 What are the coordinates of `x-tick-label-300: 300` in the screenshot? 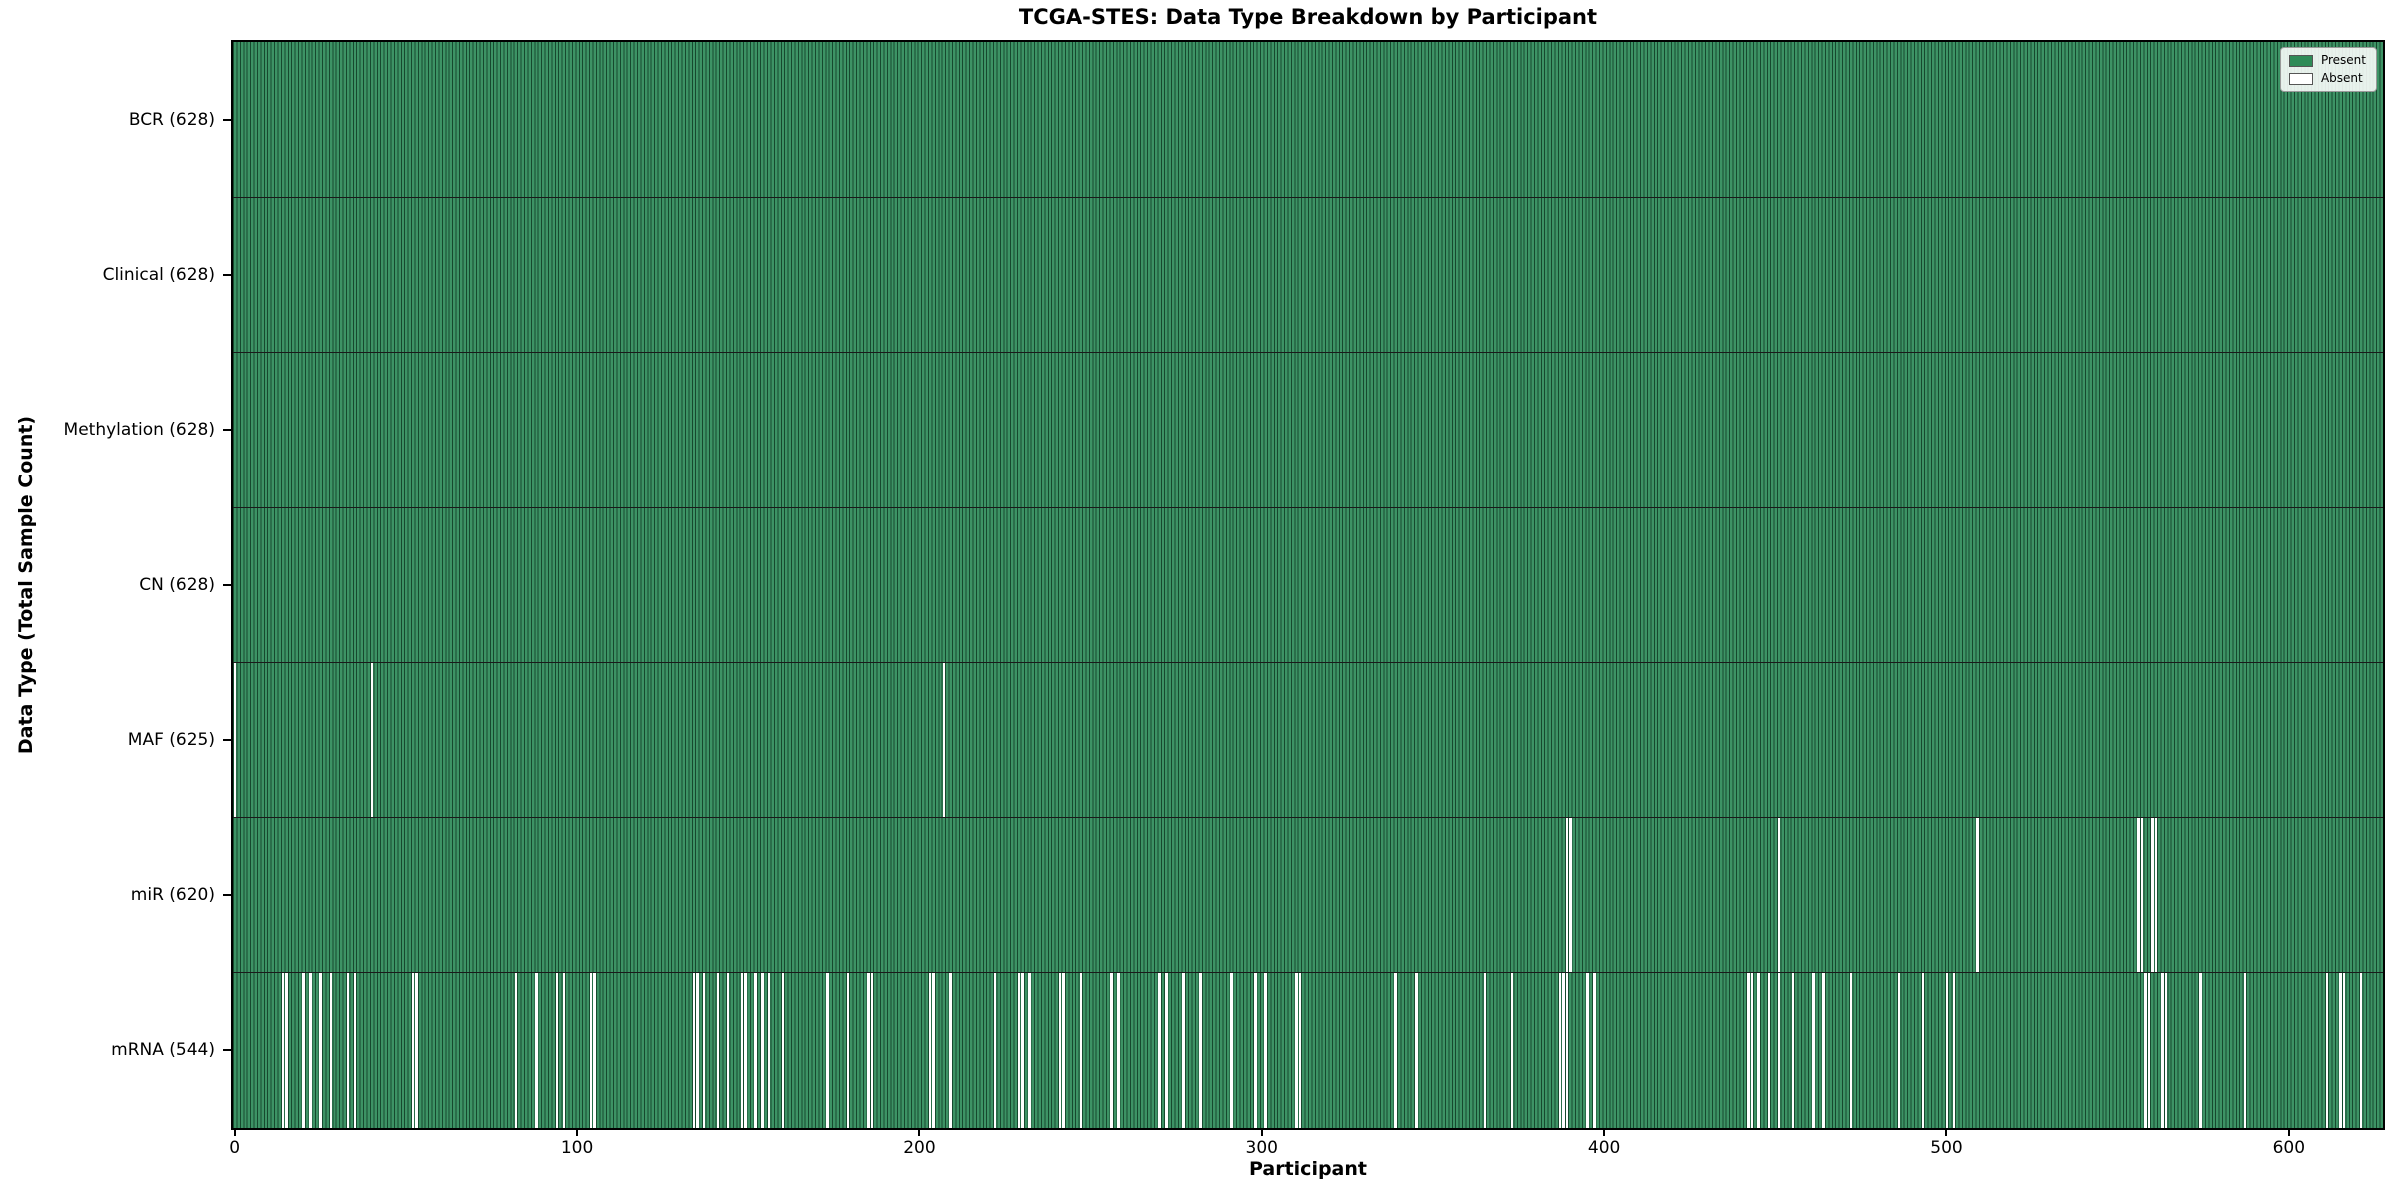 It's located at (1261, 1148).